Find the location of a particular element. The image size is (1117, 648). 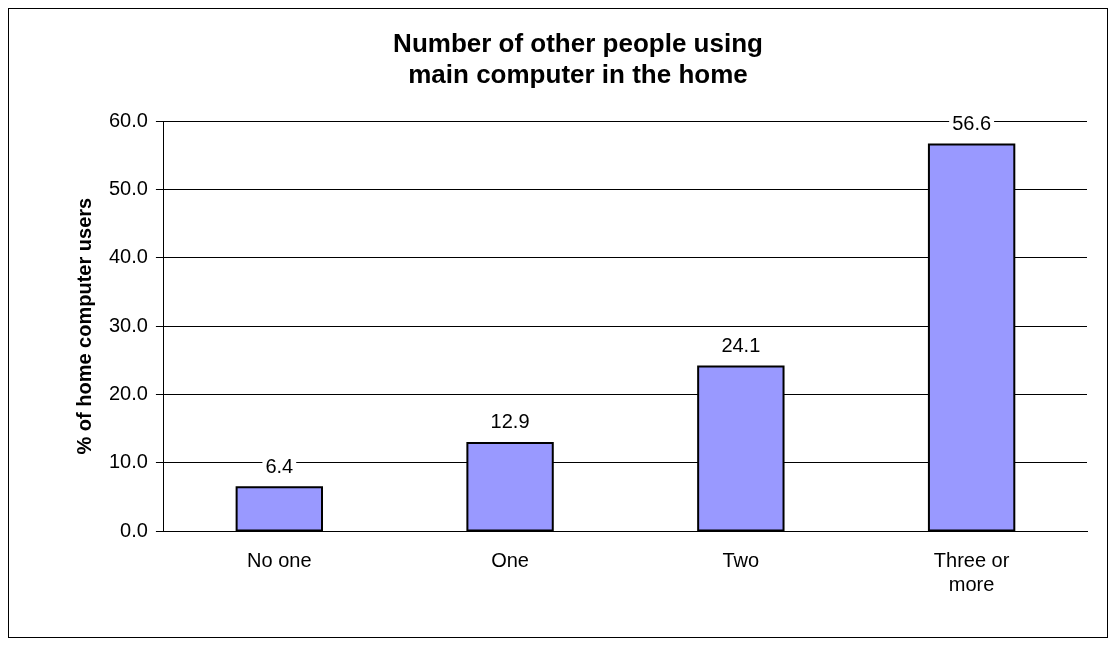

data-label: 24.1 is located at coordinates (741, 344).